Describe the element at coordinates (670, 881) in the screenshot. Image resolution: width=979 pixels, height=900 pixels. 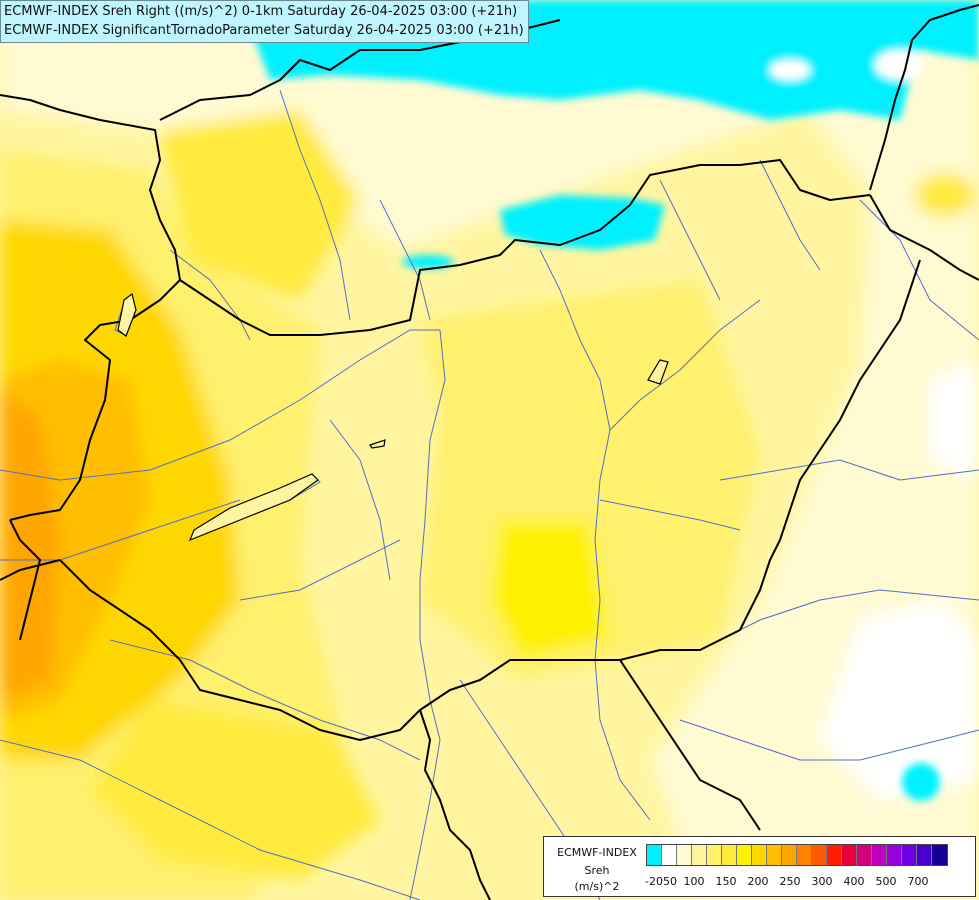
I see `legend-tick-label: 50` at that location.